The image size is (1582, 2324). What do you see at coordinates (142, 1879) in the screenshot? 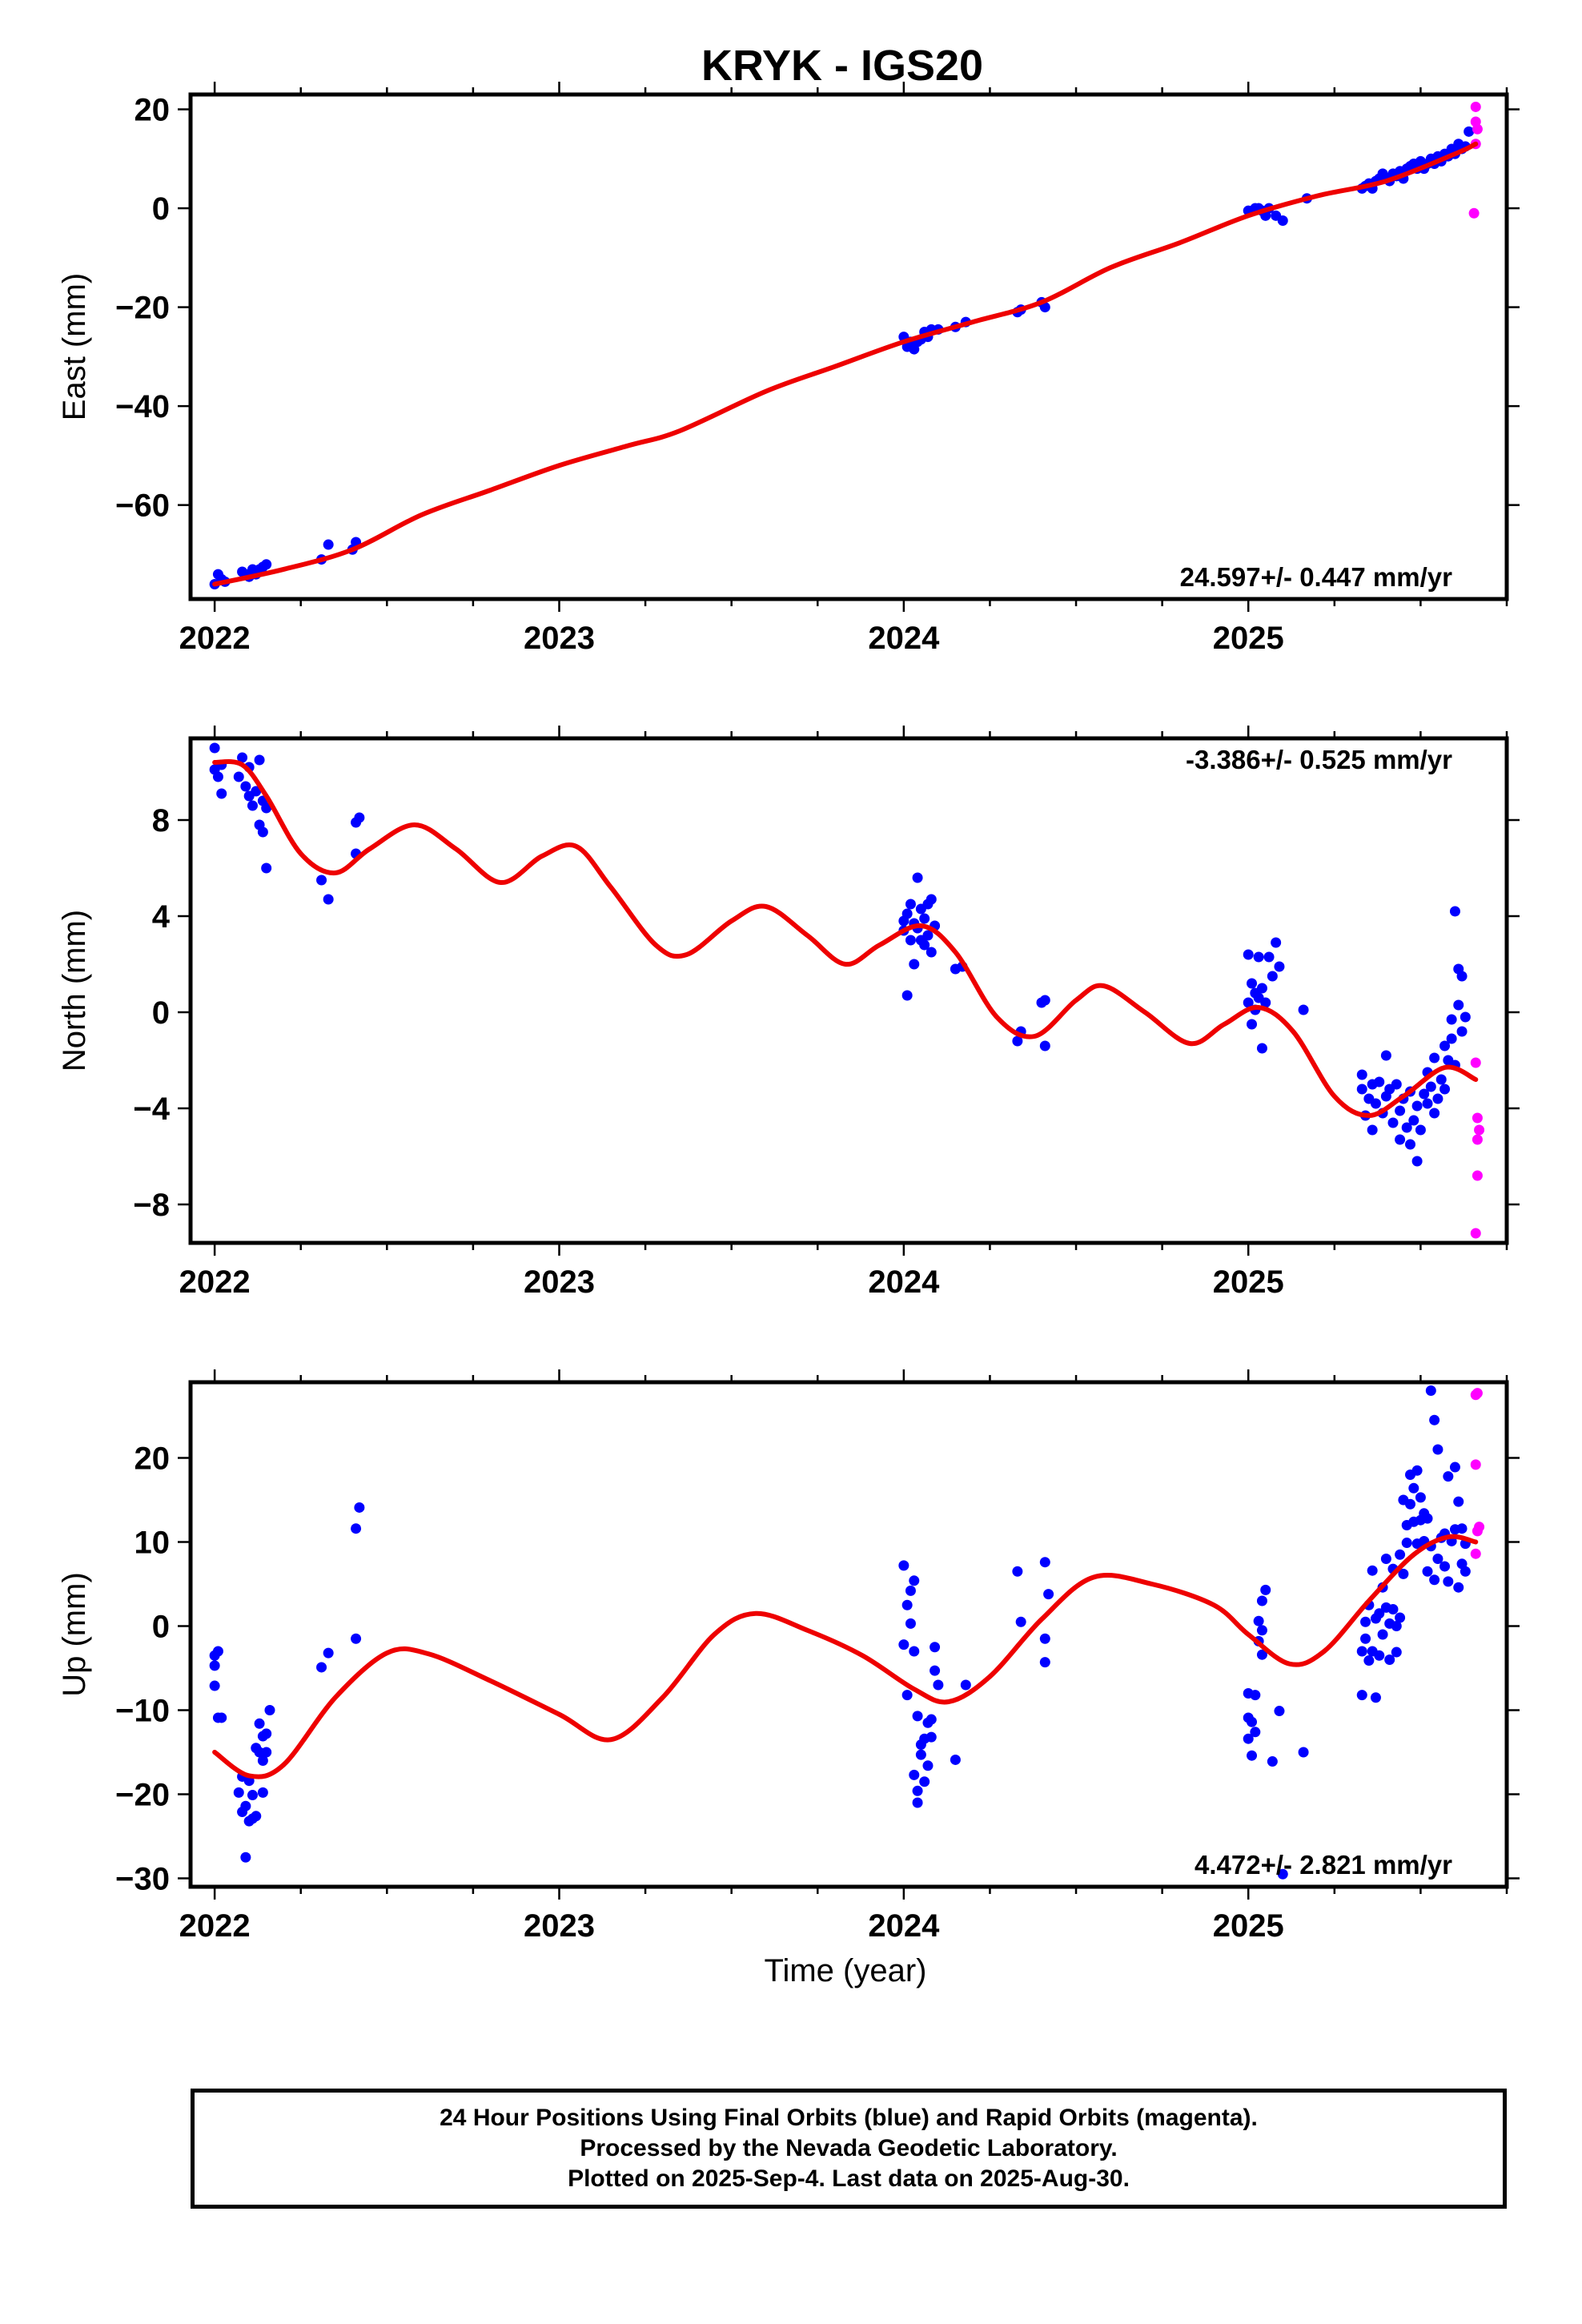
I see `up-ytick-label: −30` at bounding box center [142, 1879].